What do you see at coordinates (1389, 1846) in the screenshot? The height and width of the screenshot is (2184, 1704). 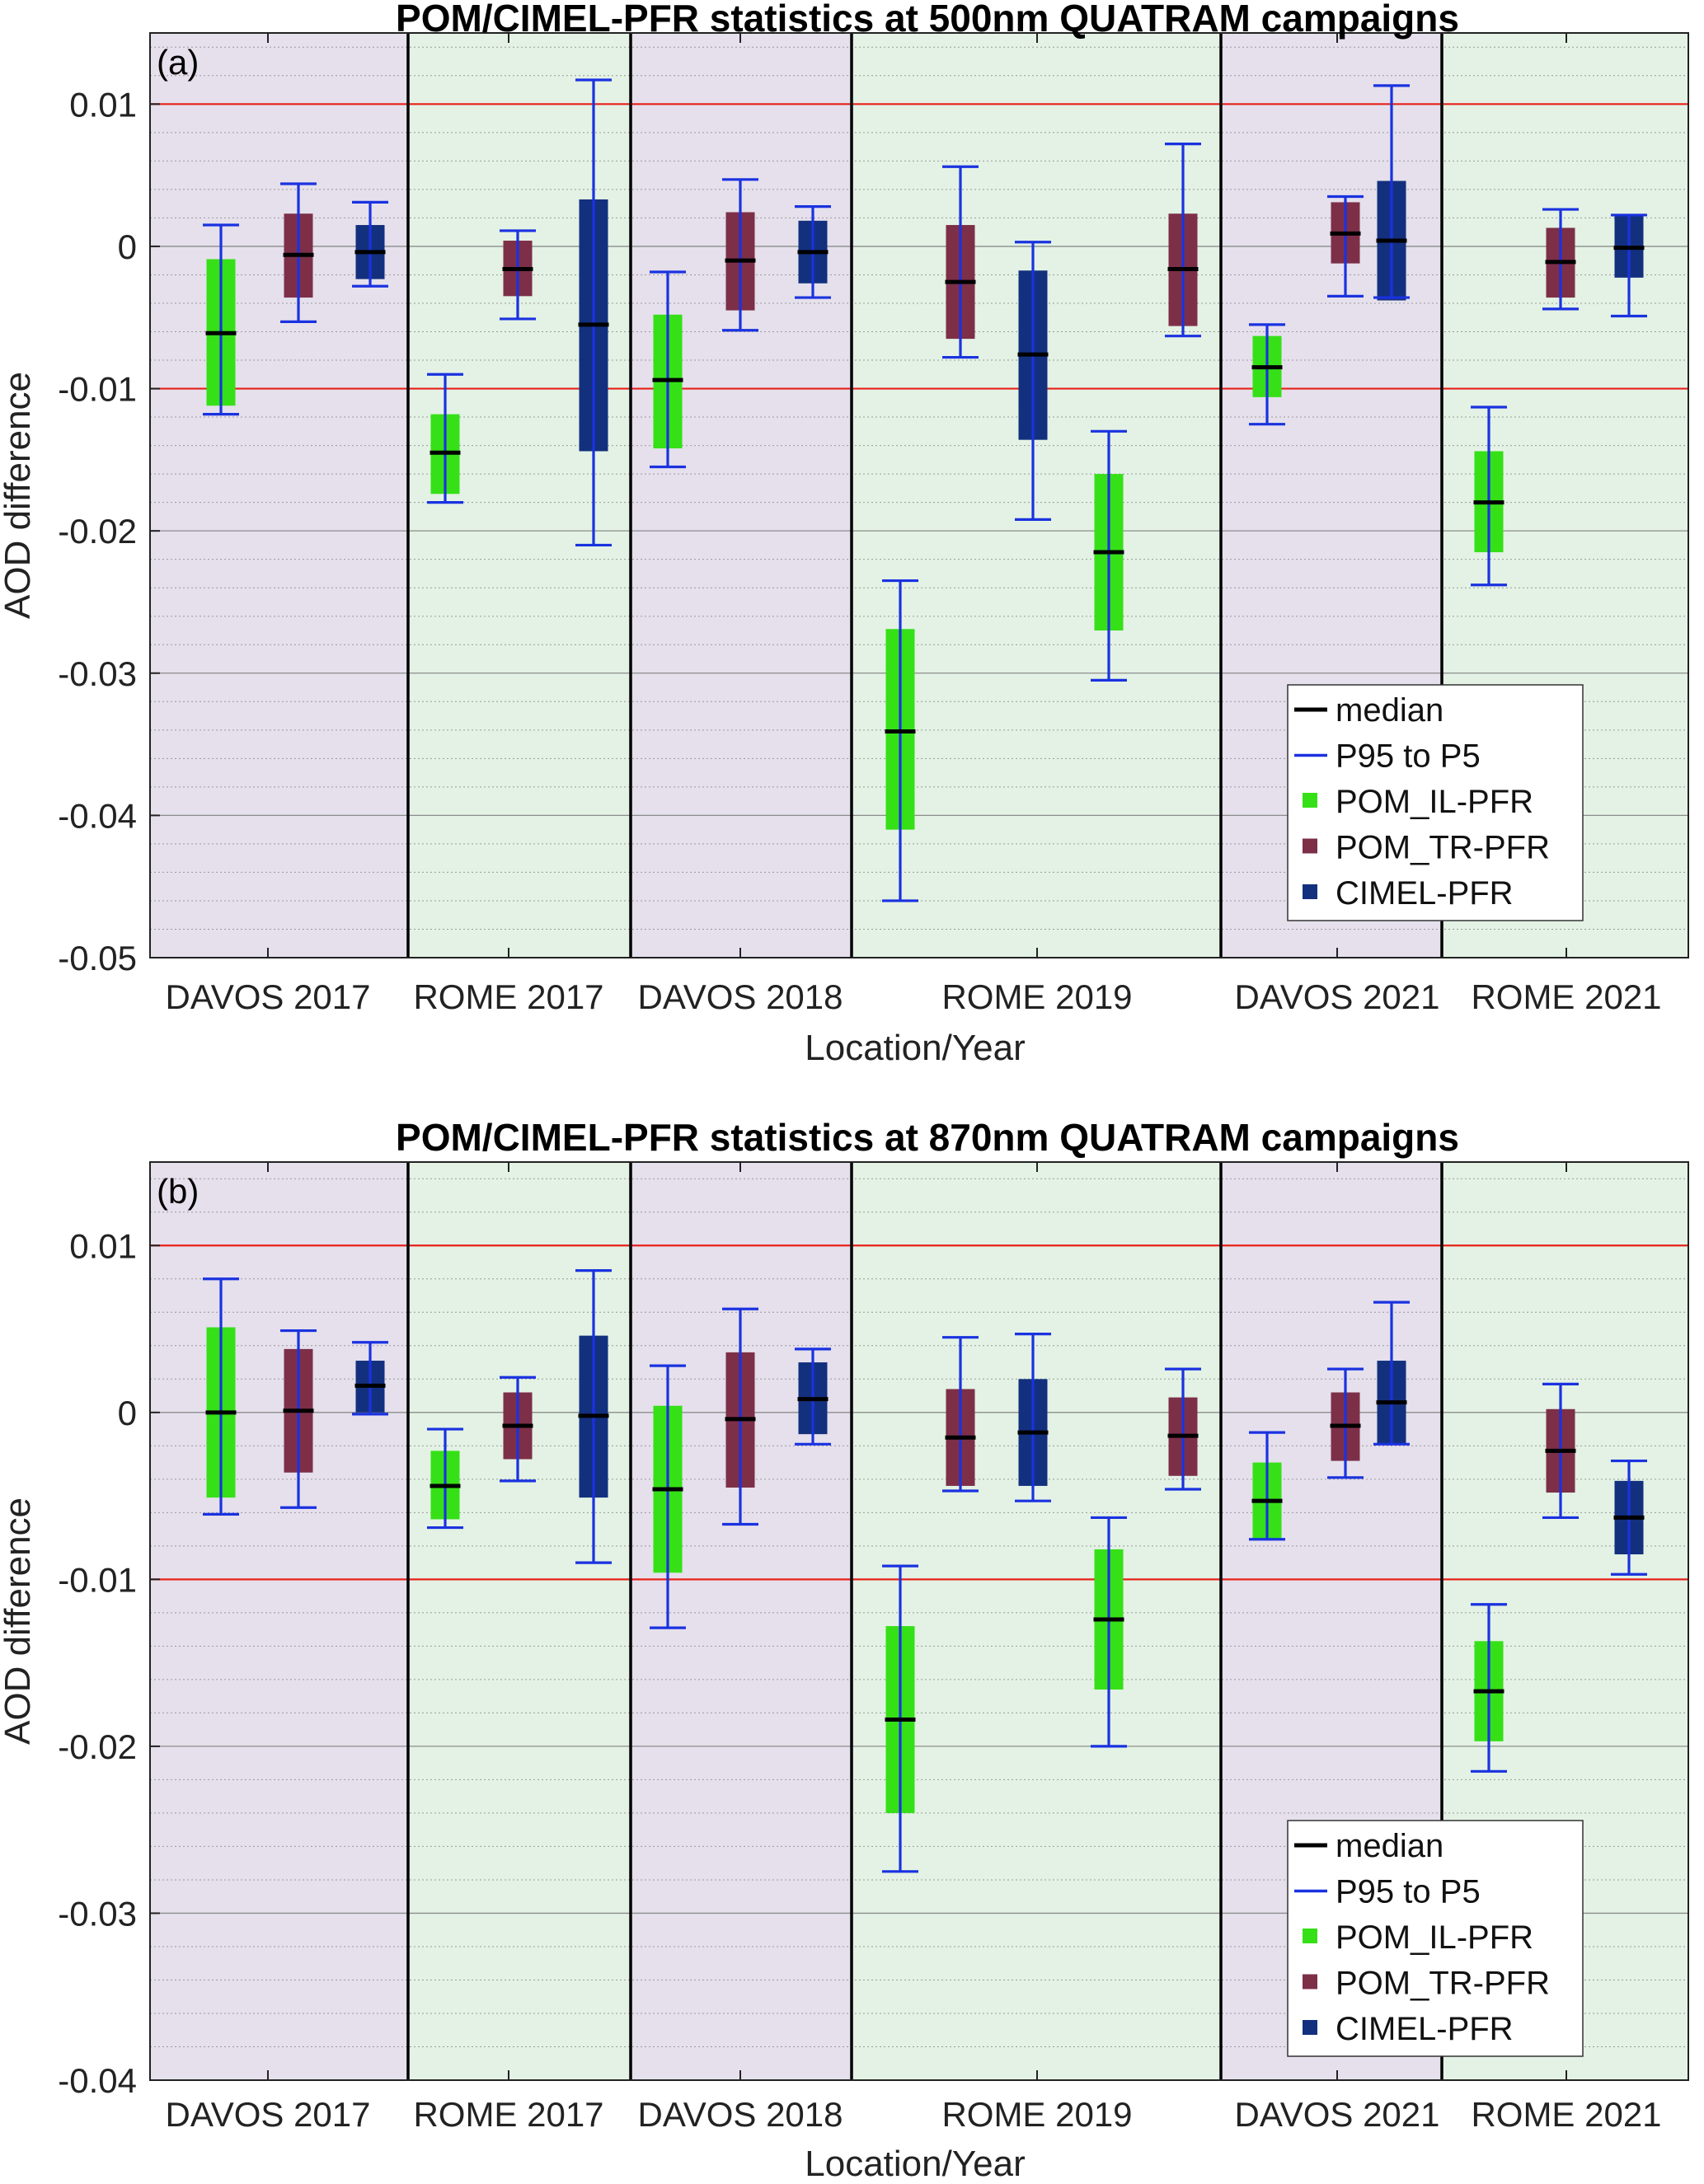 I see `legend-label: median` at bounding box center [1389, 1846].